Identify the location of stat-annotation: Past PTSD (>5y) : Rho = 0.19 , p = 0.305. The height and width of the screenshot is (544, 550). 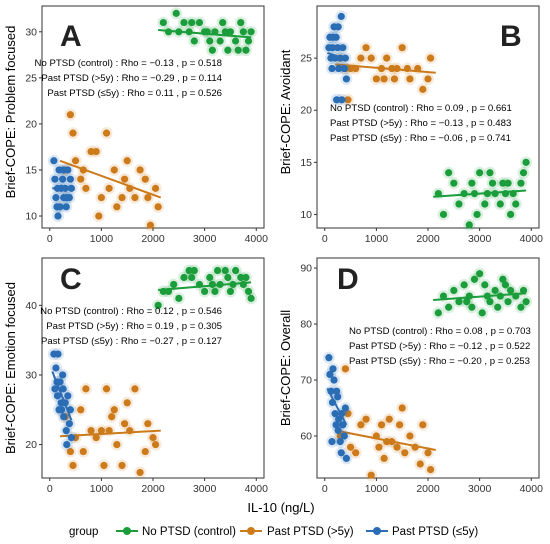
(134, 326).